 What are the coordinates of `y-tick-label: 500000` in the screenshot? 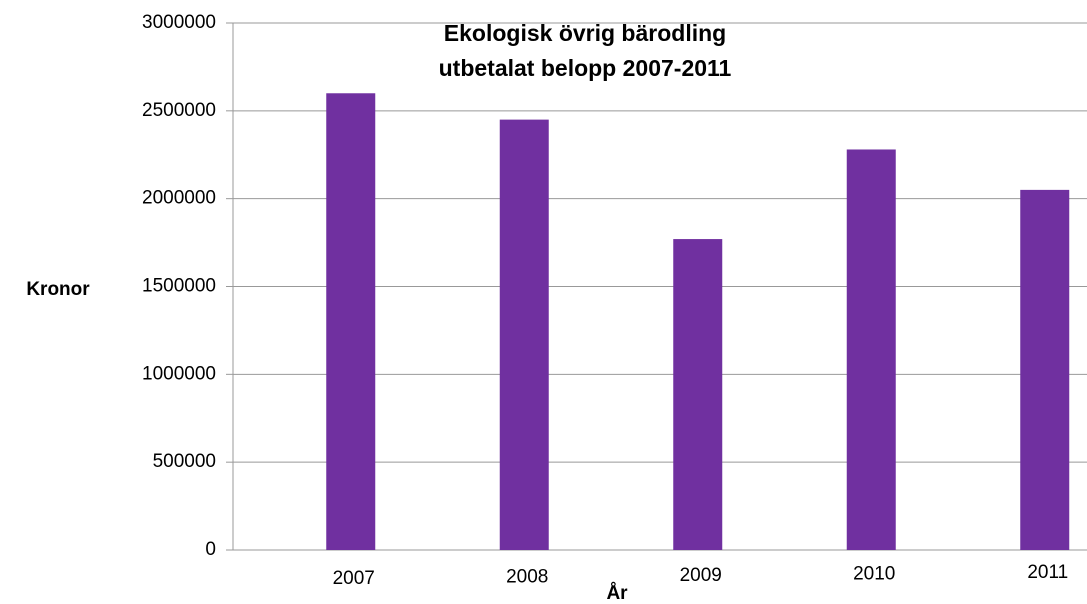 It's located at (184, 461).